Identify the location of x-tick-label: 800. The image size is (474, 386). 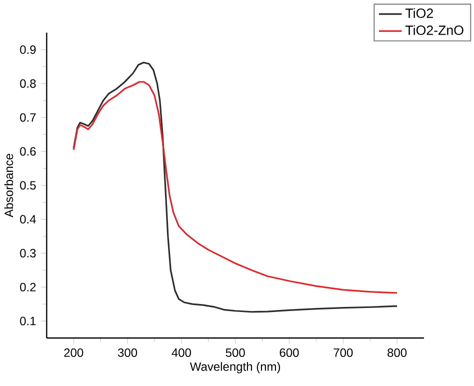
(397, 352).